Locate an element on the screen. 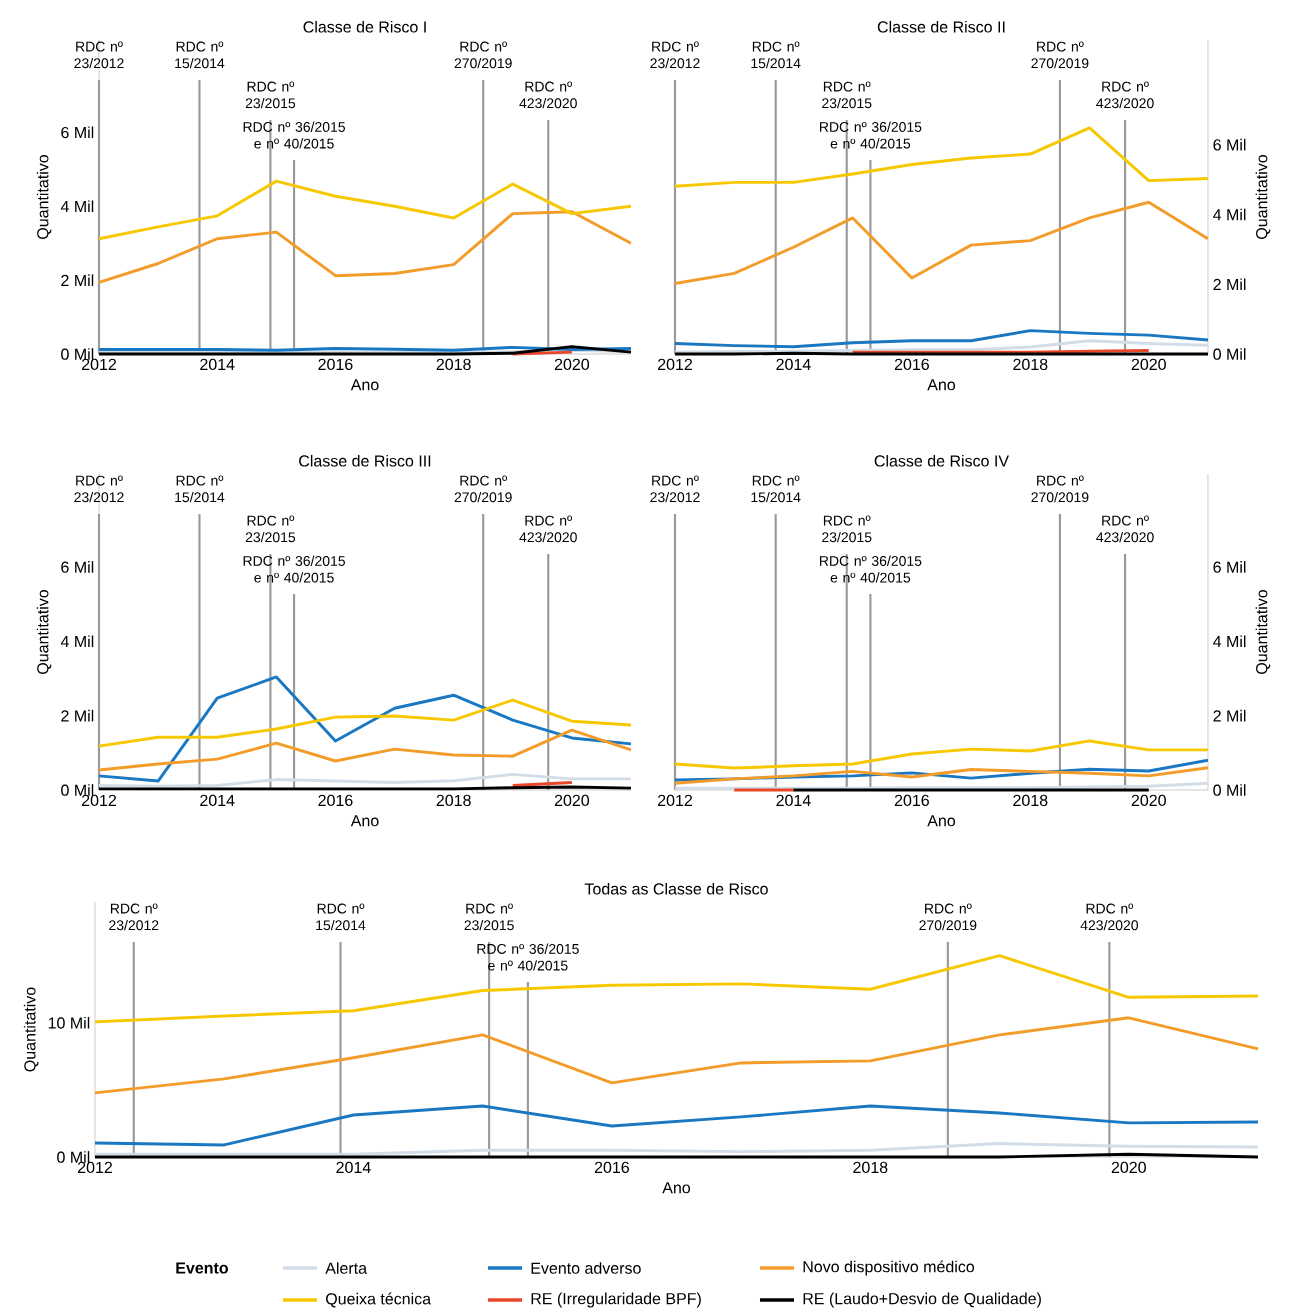 The width and height of the screenshot is (1293, 1311). legend-title: Evento is located at coordinates (202, 1268).